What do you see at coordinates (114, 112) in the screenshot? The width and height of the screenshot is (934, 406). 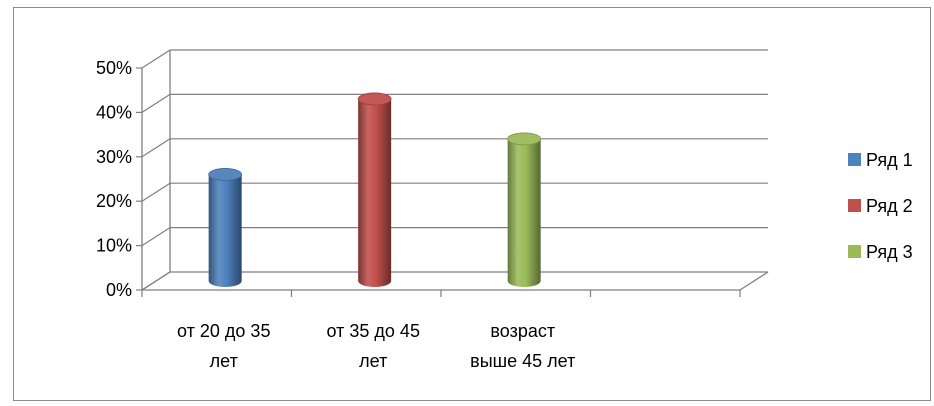 I see `y-tick-label: 40%` at bounding box center [114, 112].